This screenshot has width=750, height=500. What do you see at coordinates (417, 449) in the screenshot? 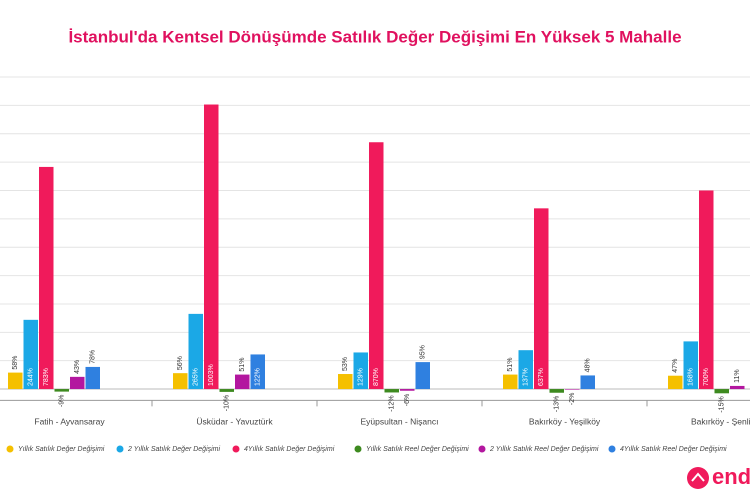
I see `legend-label: Yıllık Satılık Reel Değer Değişimi` at bounding box center [417, 449].